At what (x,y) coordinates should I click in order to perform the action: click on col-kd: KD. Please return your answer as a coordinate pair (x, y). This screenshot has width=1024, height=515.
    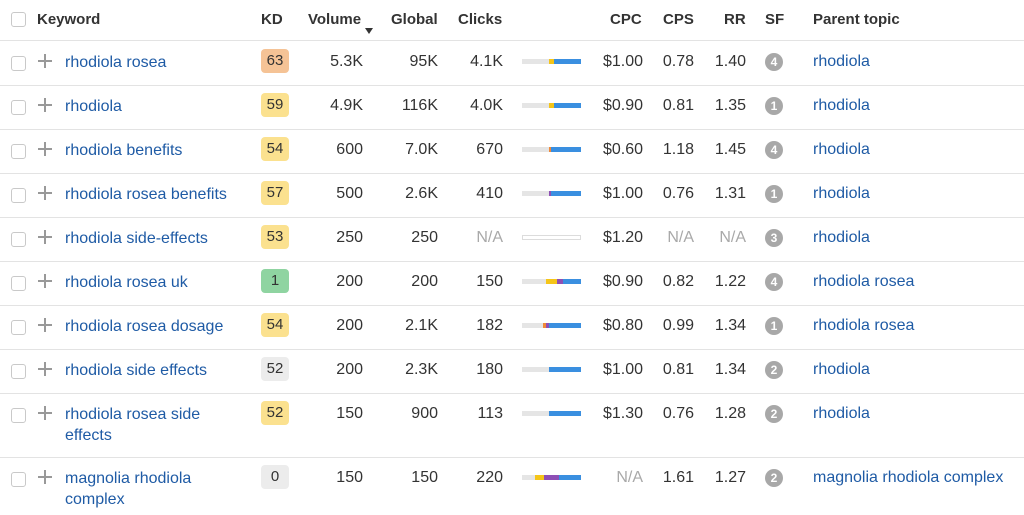
    Looking at the image, I should click on (272, 19).